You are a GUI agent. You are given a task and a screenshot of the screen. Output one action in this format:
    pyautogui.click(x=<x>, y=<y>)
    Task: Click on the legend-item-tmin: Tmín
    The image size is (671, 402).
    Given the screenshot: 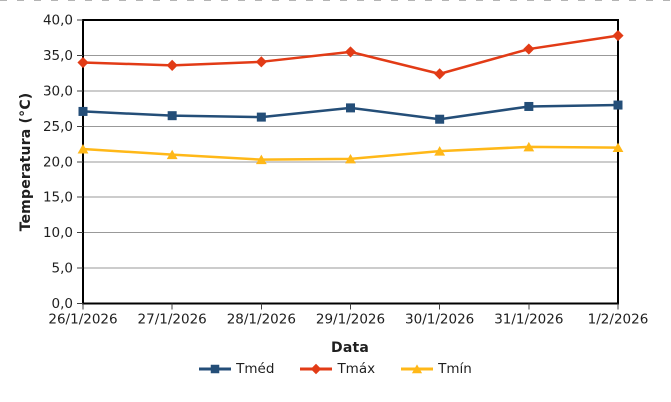 What is the action you would take?
    pyautogui.click(x=436, y=369)
    